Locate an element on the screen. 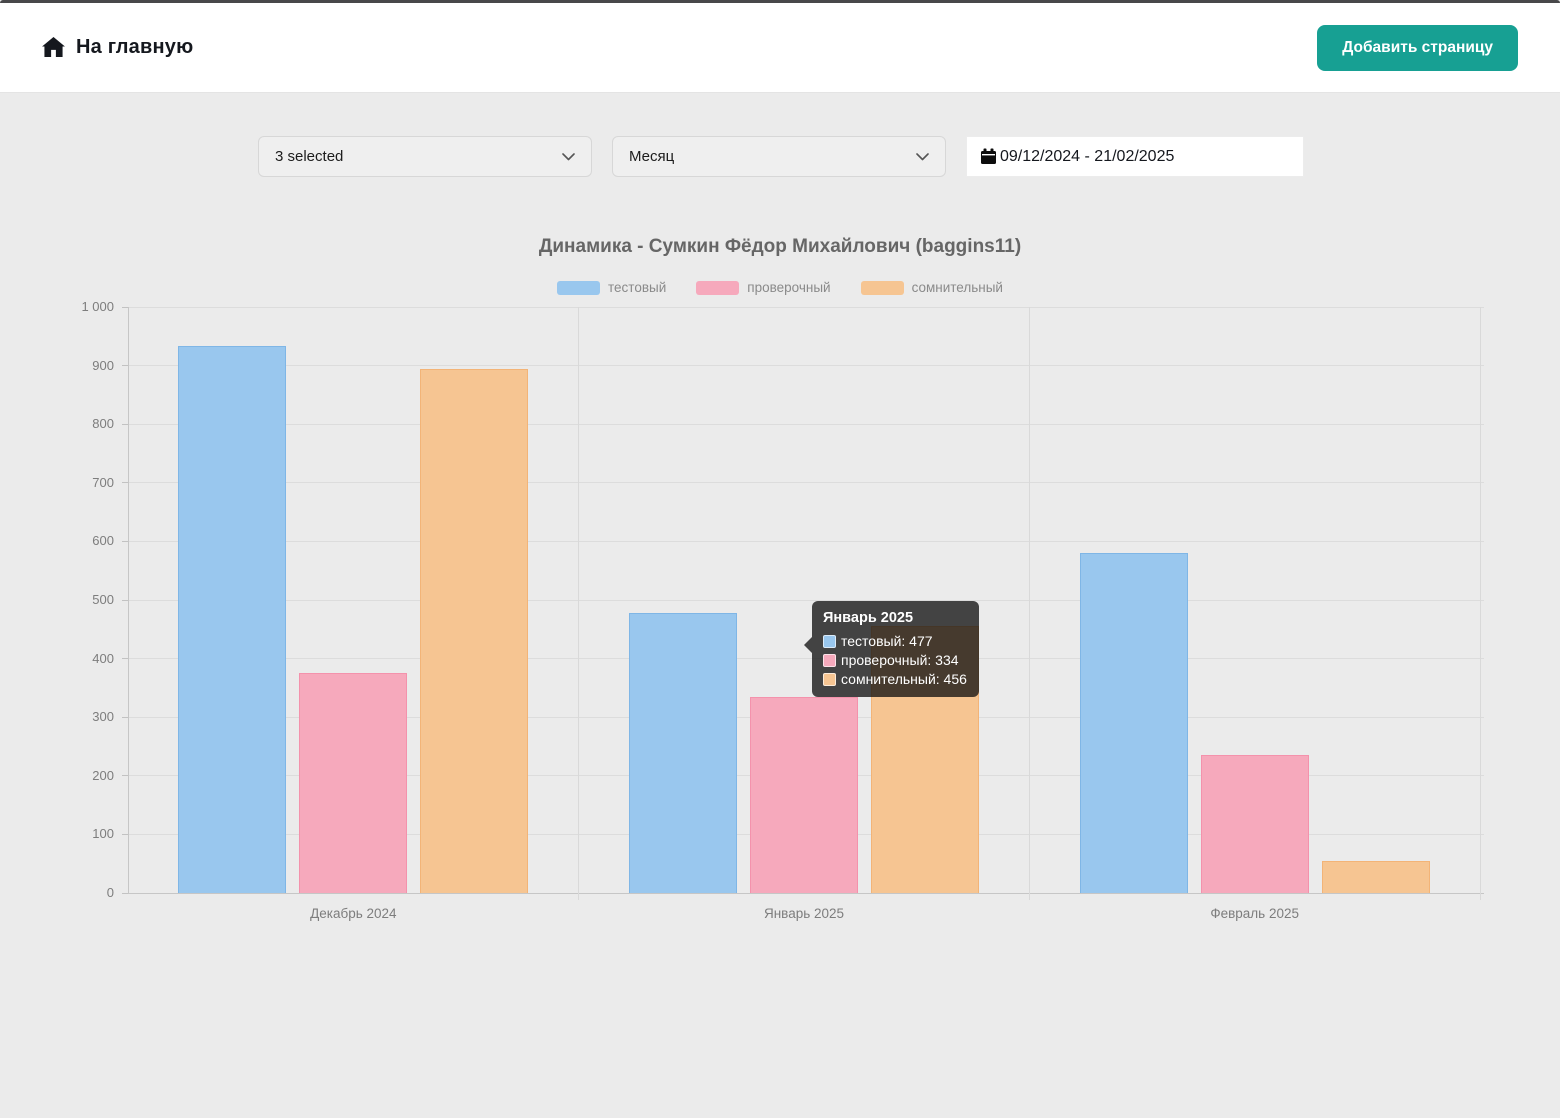 The height and width of the screenshot is (1118, 1560). home-link-label: На главную is located at coordinates (135, 47).